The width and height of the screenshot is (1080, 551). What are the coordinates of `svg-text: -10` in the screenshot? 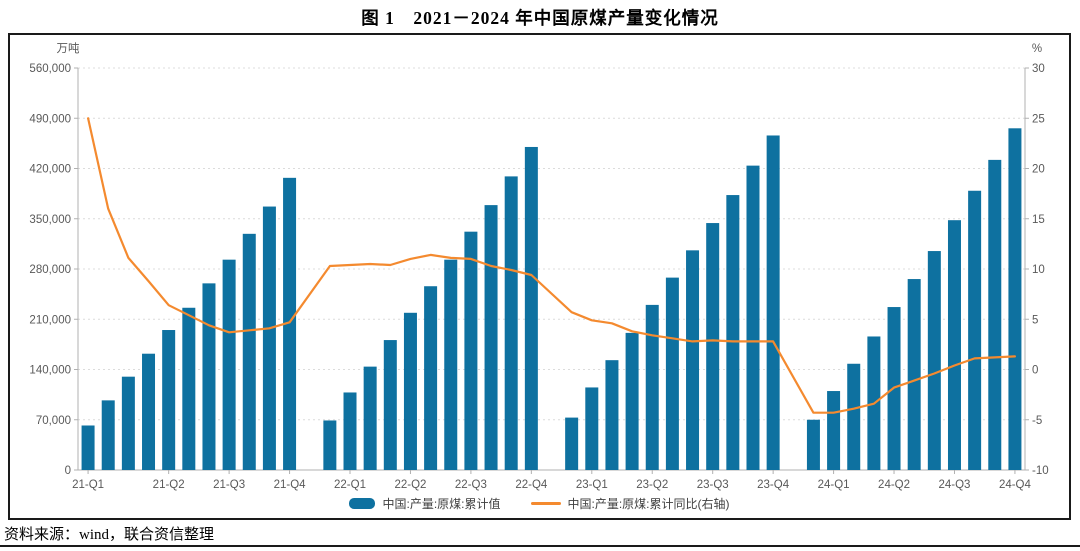 It's located at (1040, 471).